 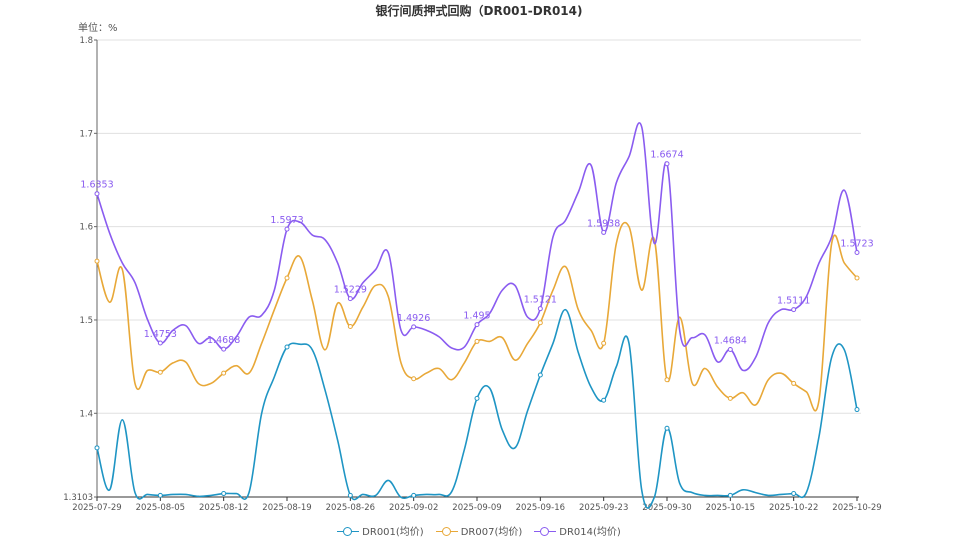 I want to click on data-label: 1.4688, so click(x=223, y=340).